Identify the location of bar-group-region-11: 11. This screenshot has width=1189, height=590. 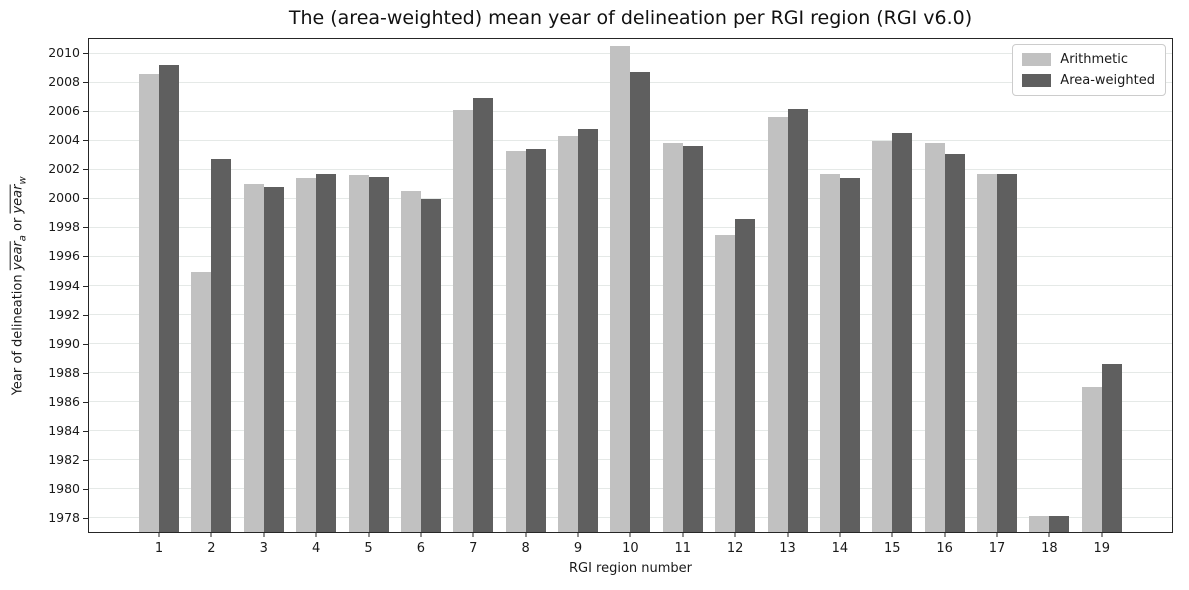
(682, 297).